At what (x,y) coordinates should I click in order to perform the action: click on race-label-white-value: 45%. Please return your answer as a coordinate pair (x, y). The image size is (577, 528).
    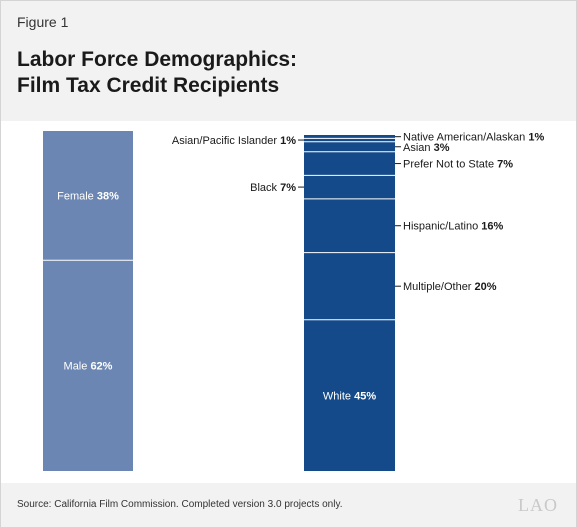
    Looking at the image, I should click on (365, 396).